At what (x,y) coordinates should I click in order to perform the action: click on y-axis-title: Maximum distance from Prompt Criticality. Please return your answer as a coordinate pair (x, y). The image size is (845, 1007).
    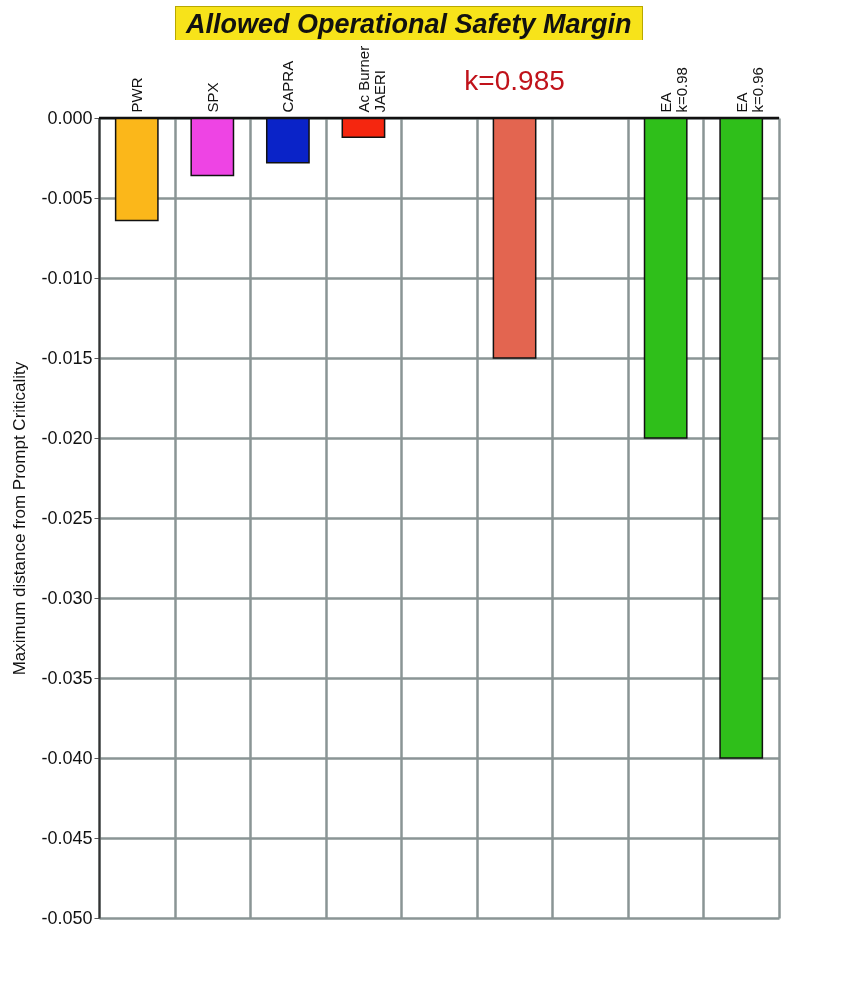
    Looking at the image, I should click on (20, 518).